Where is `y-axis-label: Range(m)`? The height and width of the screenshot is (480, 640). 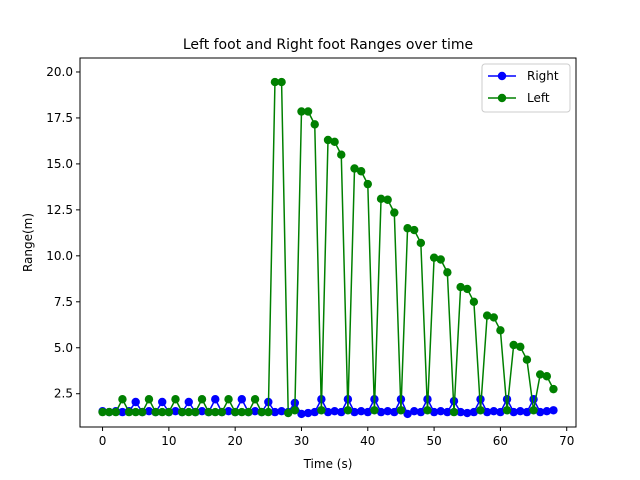 y-axis-label: Range(m) is located at coordinates (28, 242).